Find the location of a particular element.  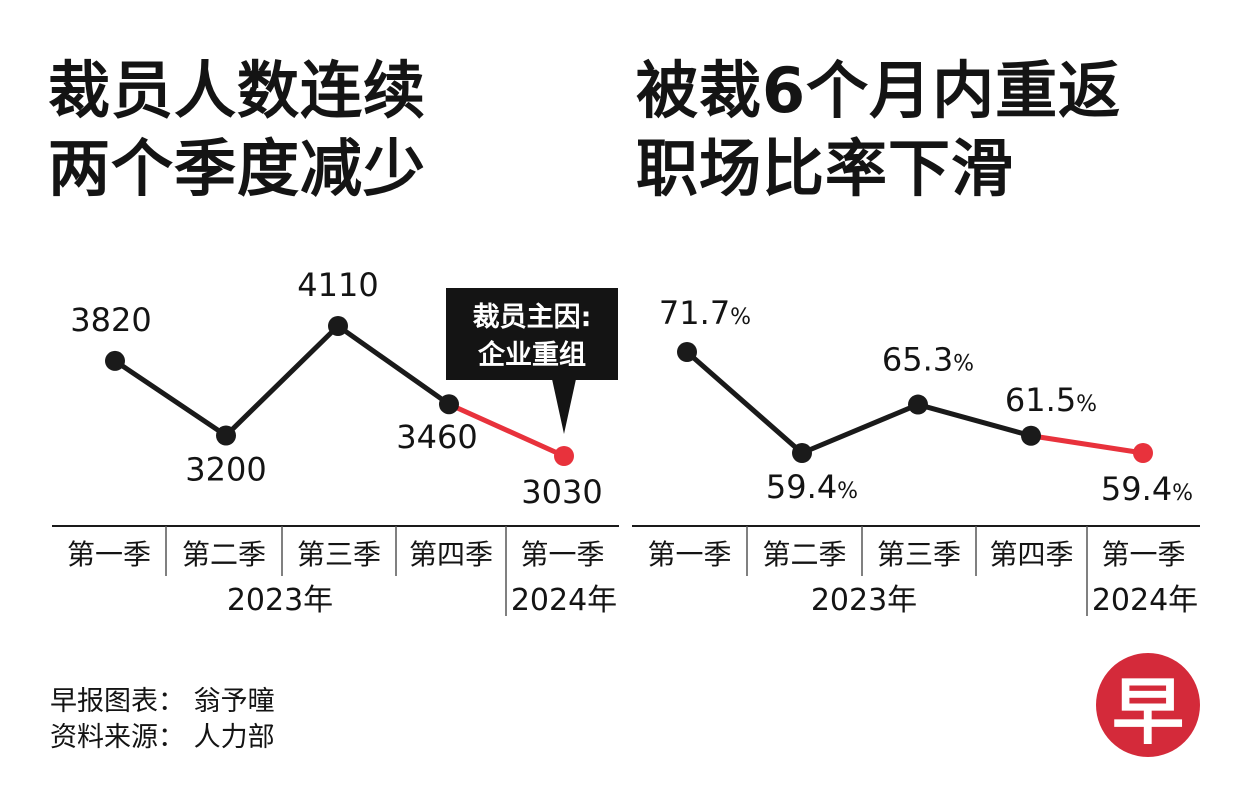

right-value-unit-2: % is located at coordinates (847, 491).